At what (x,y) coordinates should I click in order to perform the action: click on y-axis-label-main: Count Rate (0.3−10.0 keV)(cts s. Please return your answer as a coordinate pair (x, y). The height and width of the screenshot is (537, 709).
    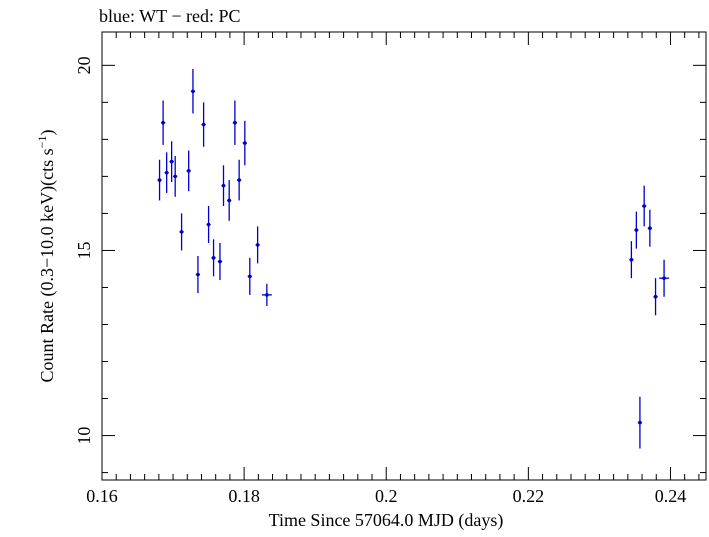
    Looking at the image, I should click on (47, 265).